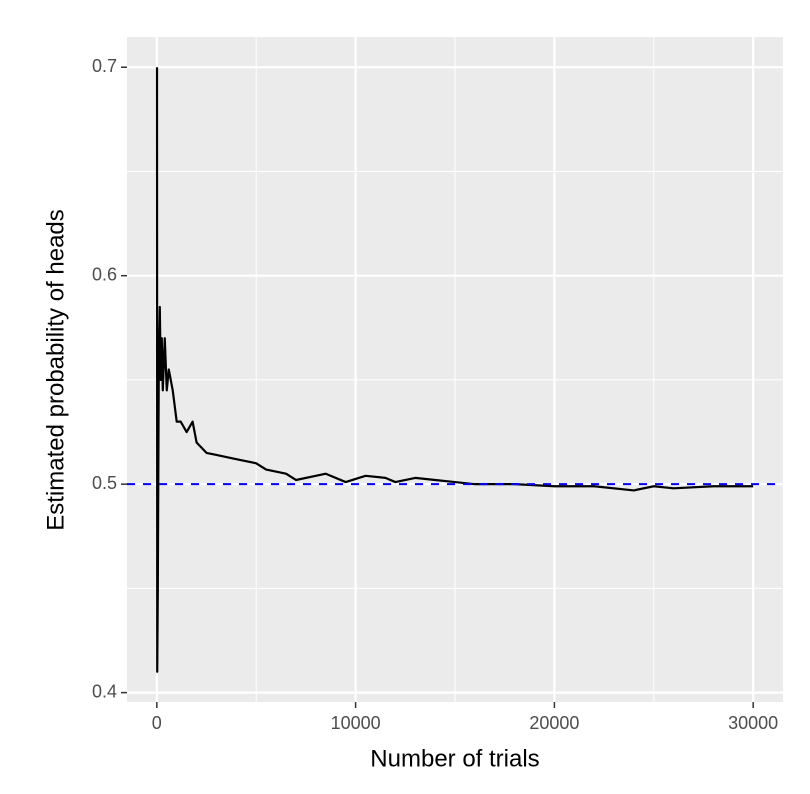 The image size is (810, 794). Describe the element at coordinates (753, 723) in the screenshot. I see `x-tick-label: 30000` at that location.